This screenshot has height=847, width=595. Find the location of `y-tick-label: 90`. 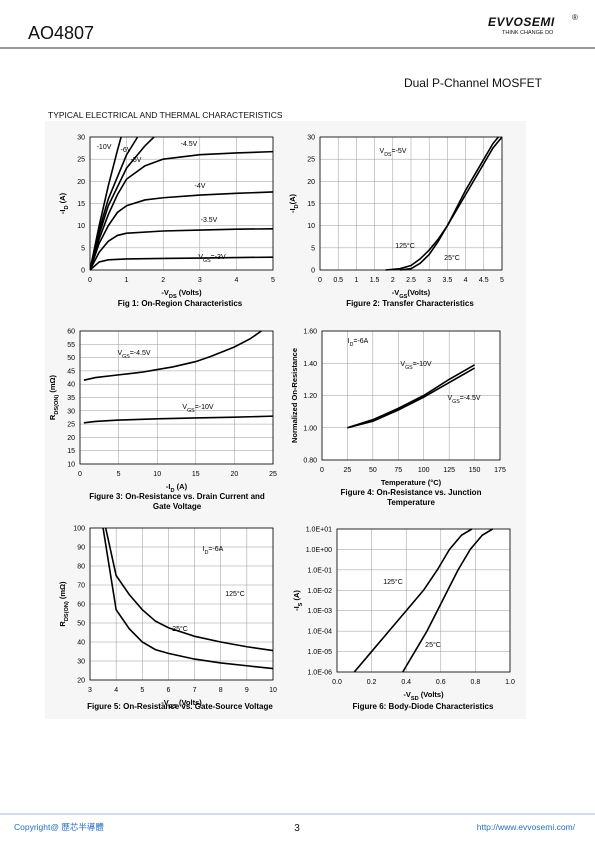

y-tick-label: 90 is located at coordinates (81, 548).